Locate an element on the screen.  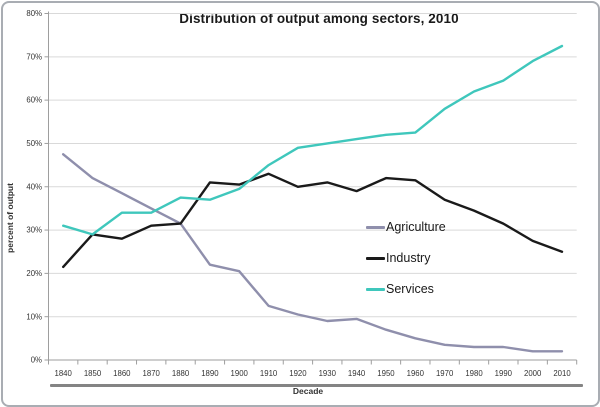
x-tick-label: 1960 is located at coordinates (416, 373).